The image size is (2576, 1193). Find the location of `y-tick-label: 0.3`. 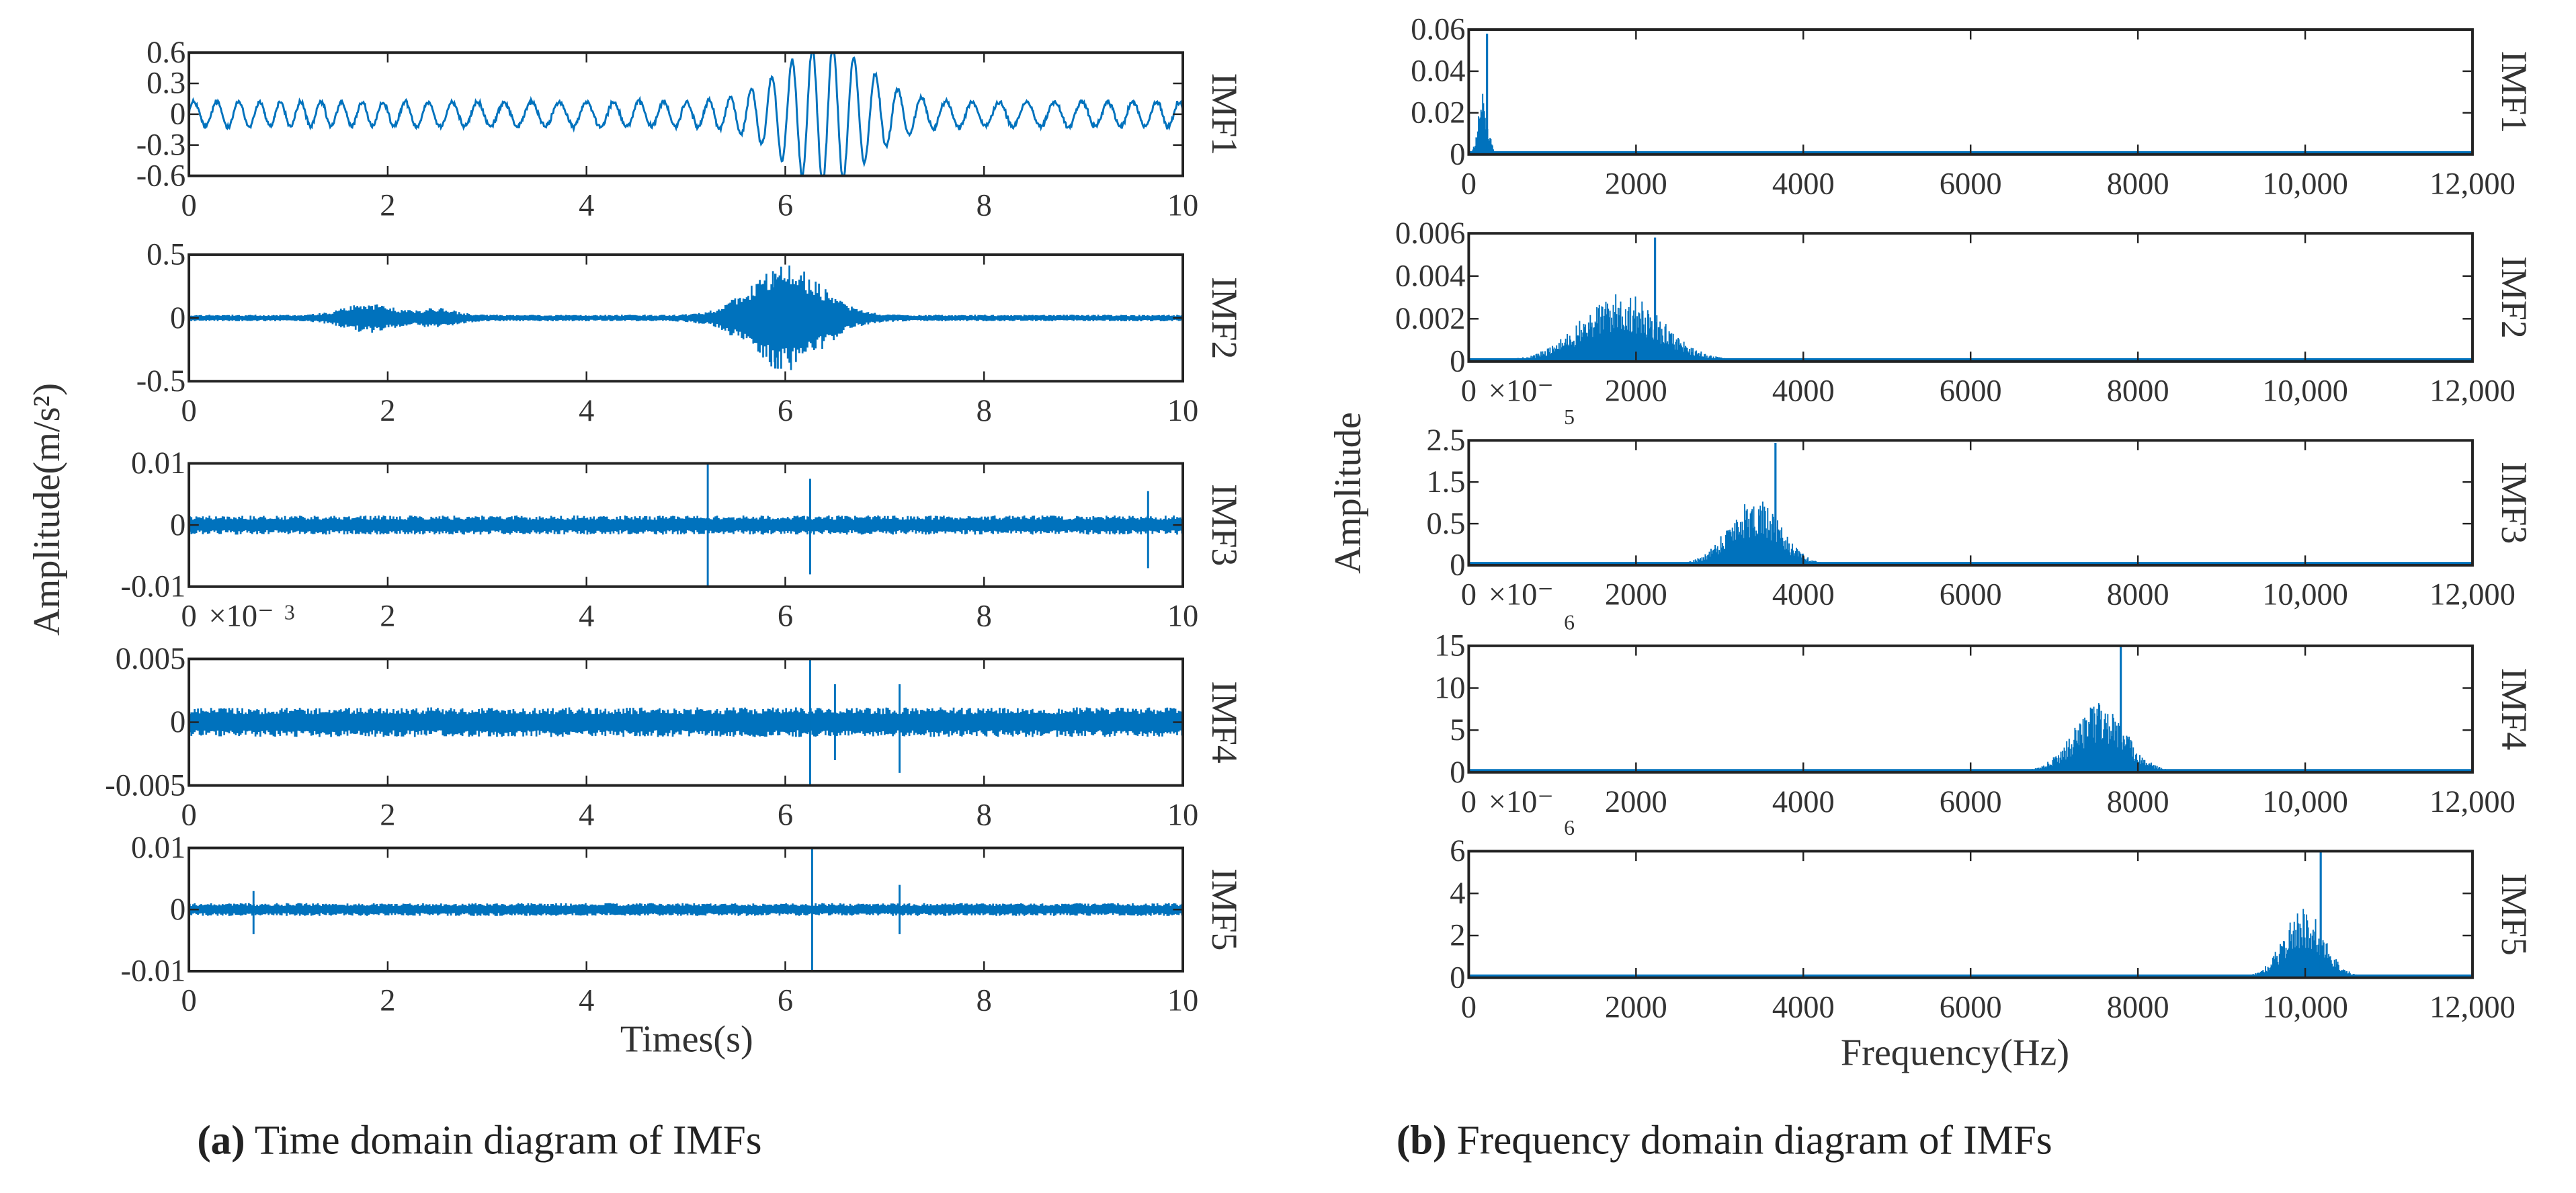

y-tick-label: 0.3 is located at coordinates (166, 84).